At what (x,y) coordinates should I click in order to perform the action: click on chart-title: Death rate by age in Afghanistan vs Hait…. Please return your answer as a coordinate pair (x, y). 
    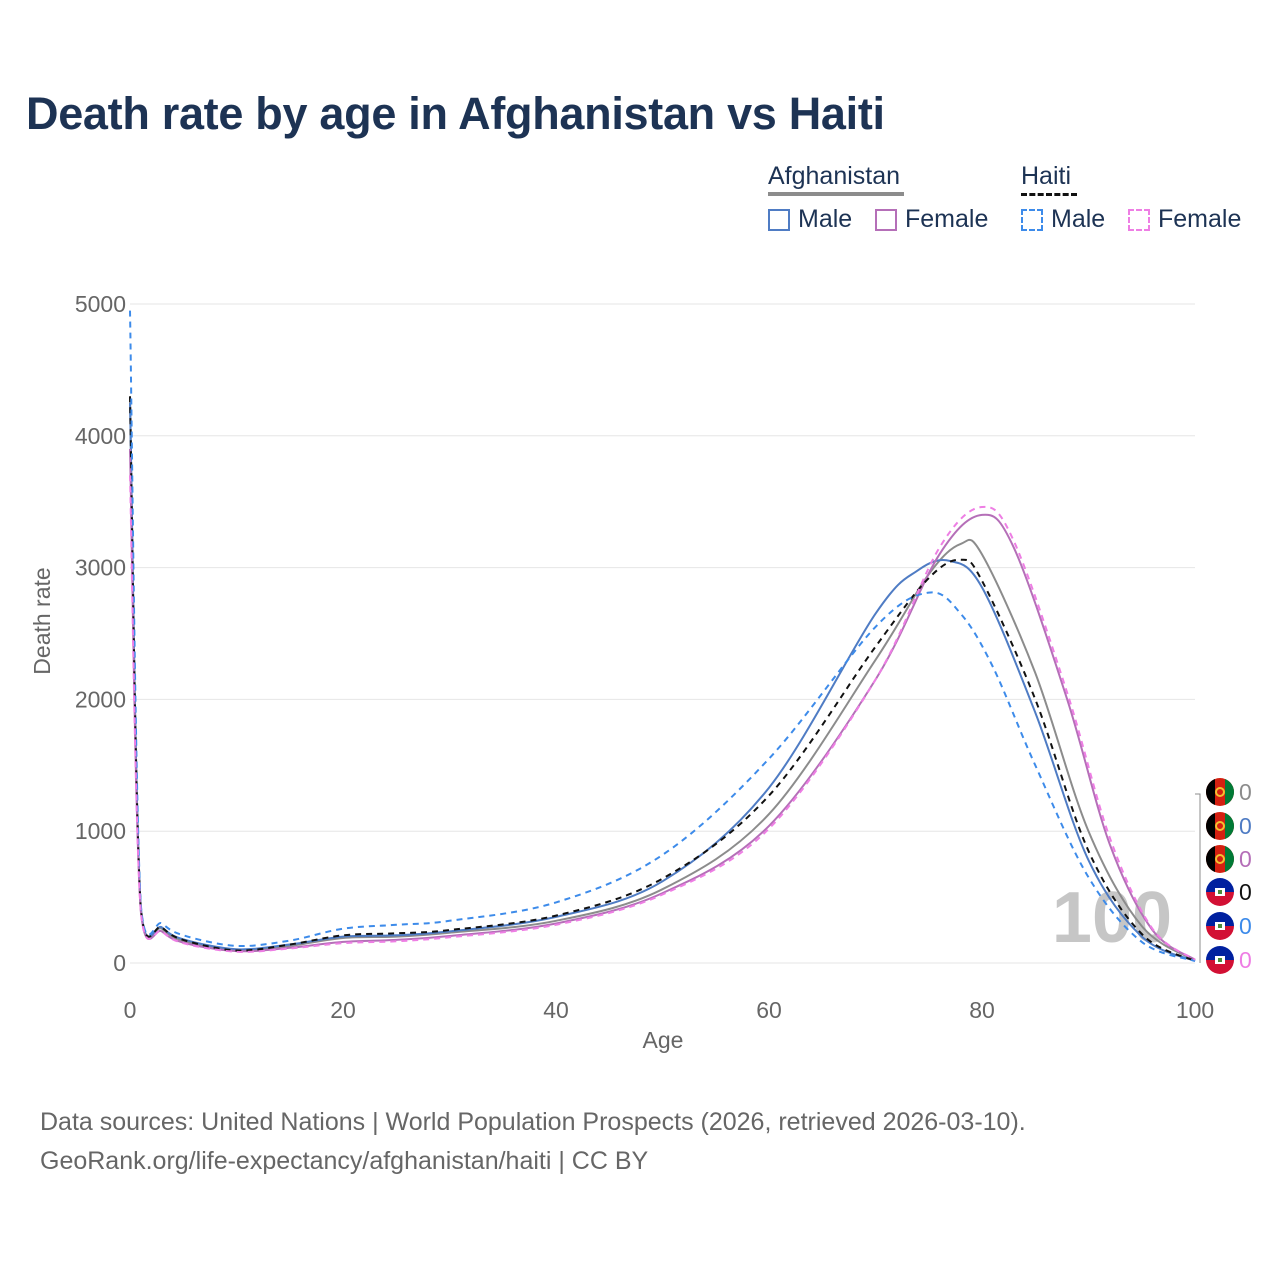
    Looking at the image, I should click on (455, 113).